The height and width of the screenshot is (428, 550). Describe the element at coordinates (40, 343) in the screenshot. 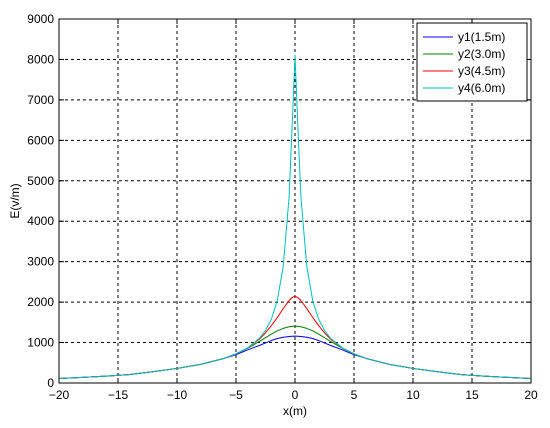

I see `y-tick-label: 1000` at that location.